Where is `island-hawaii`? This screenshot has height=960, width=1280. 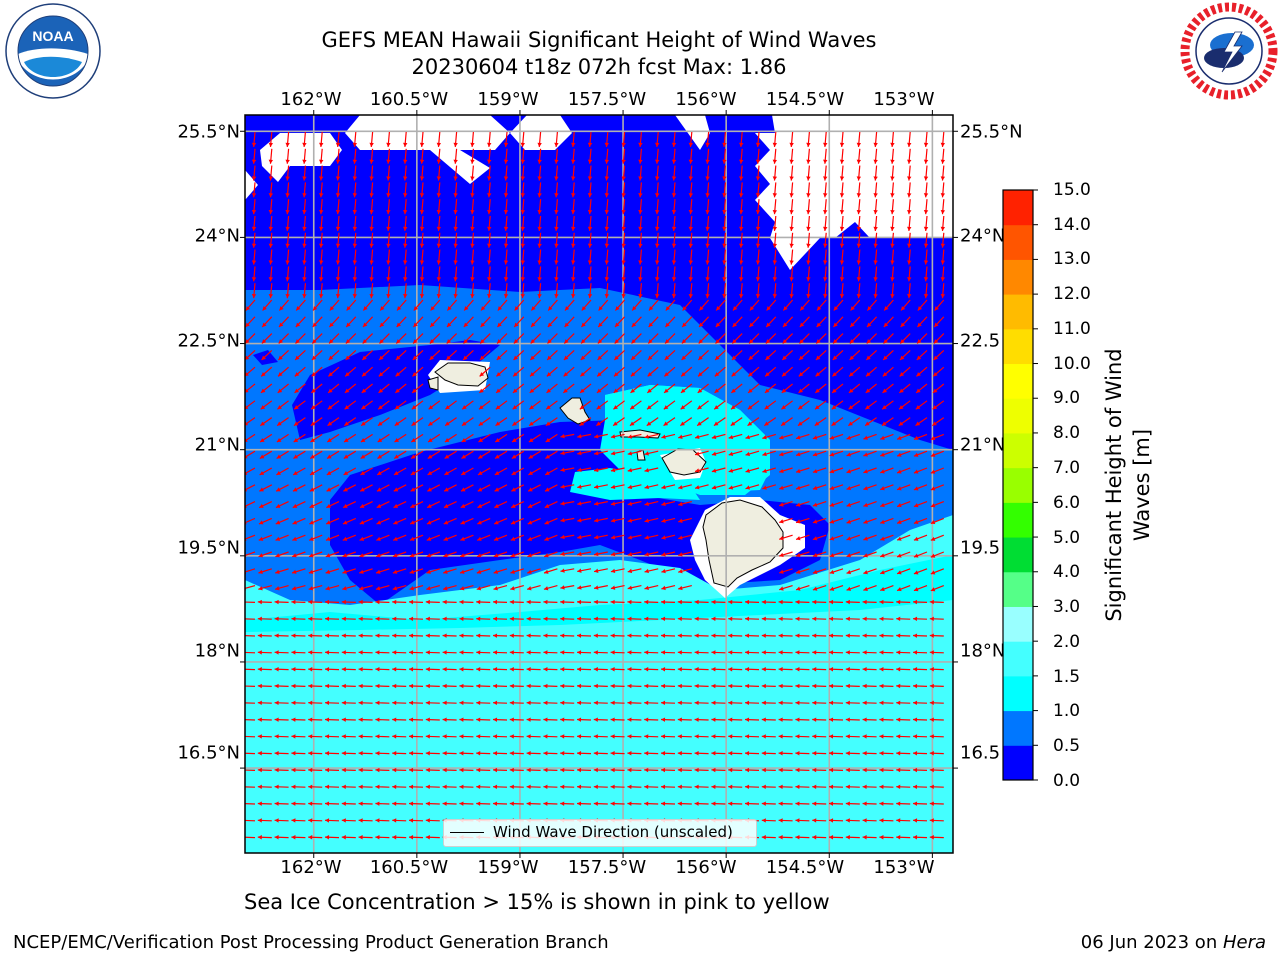 island-hawaii is located at coordinates (743, 543).